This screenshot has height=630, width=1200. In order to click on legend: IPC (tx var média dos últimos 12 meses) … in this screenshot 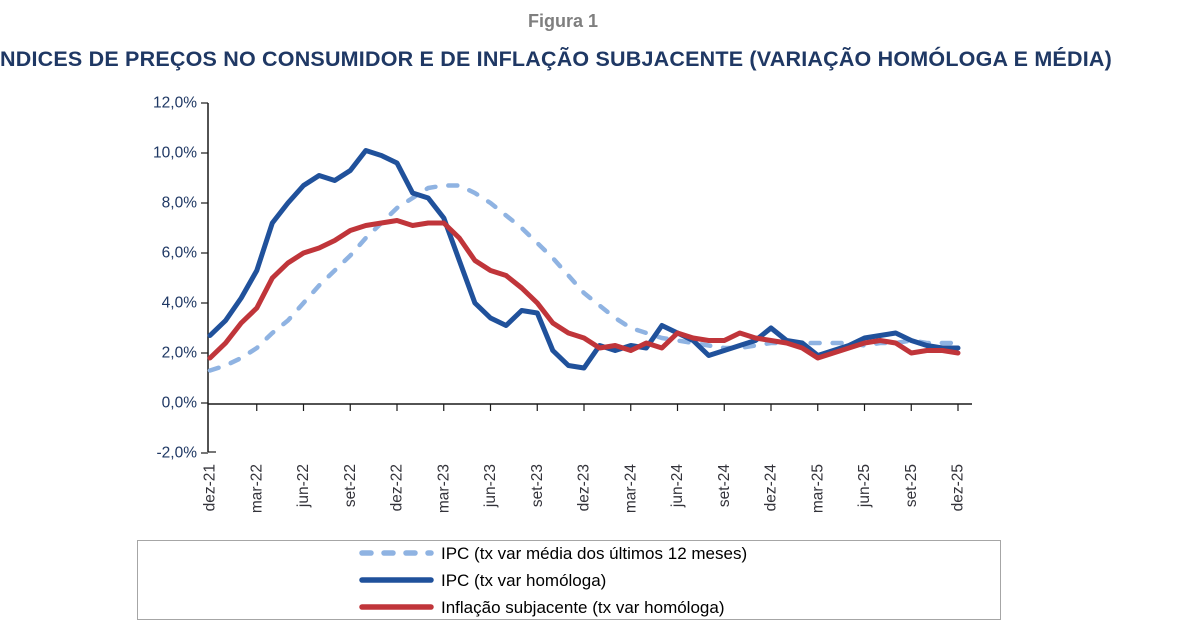, I will do `click(569, 580)`.